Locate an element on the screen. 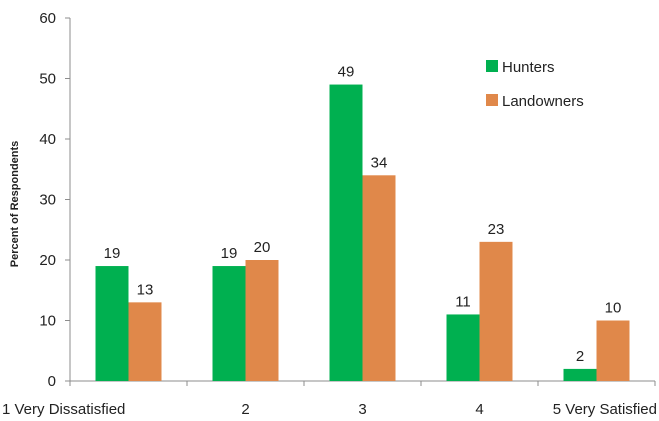 The height and width of the screenshot is (421, 659). x-category-label: 2 is located at coordinates (245, 409).